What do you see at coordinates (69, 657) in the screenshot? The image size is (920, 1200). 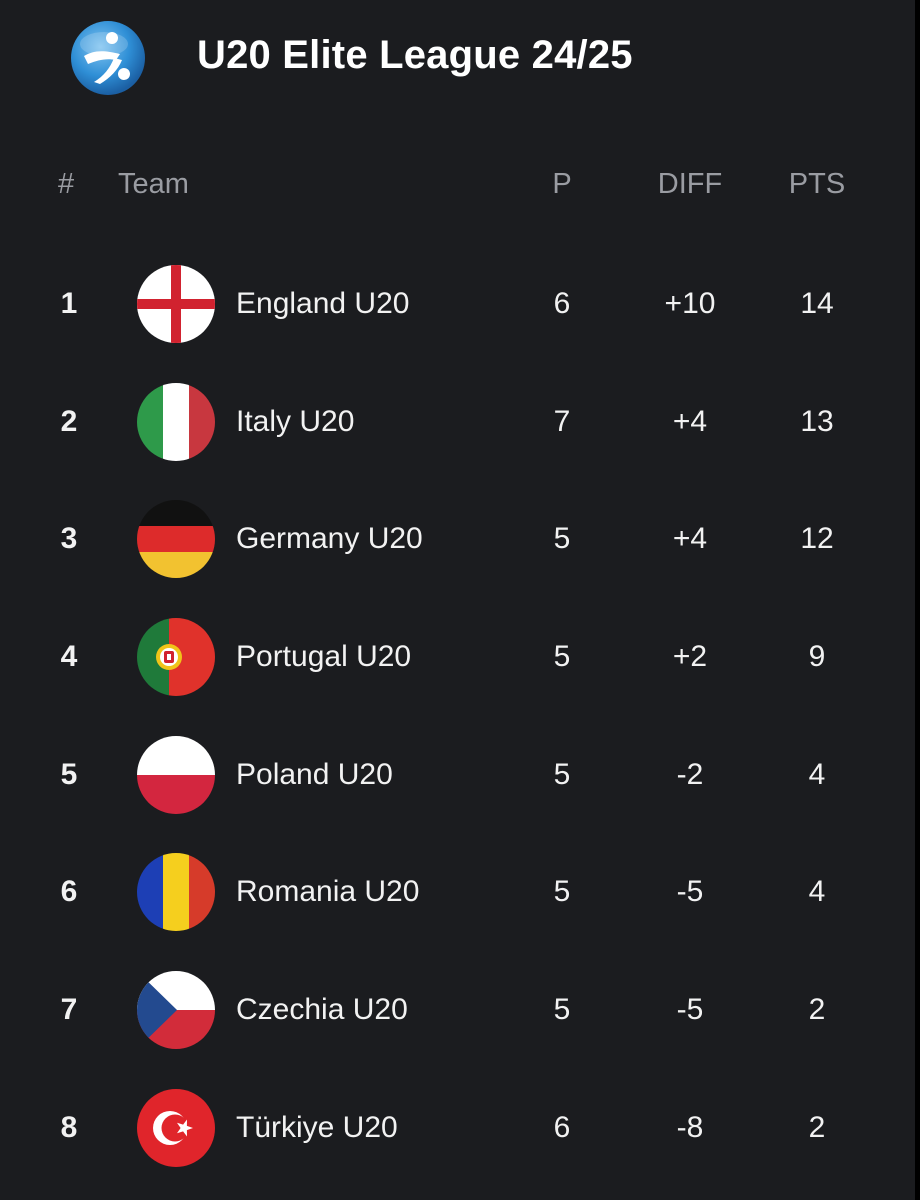 I see `rank-cell: 4` at bounding box center [69, 657].